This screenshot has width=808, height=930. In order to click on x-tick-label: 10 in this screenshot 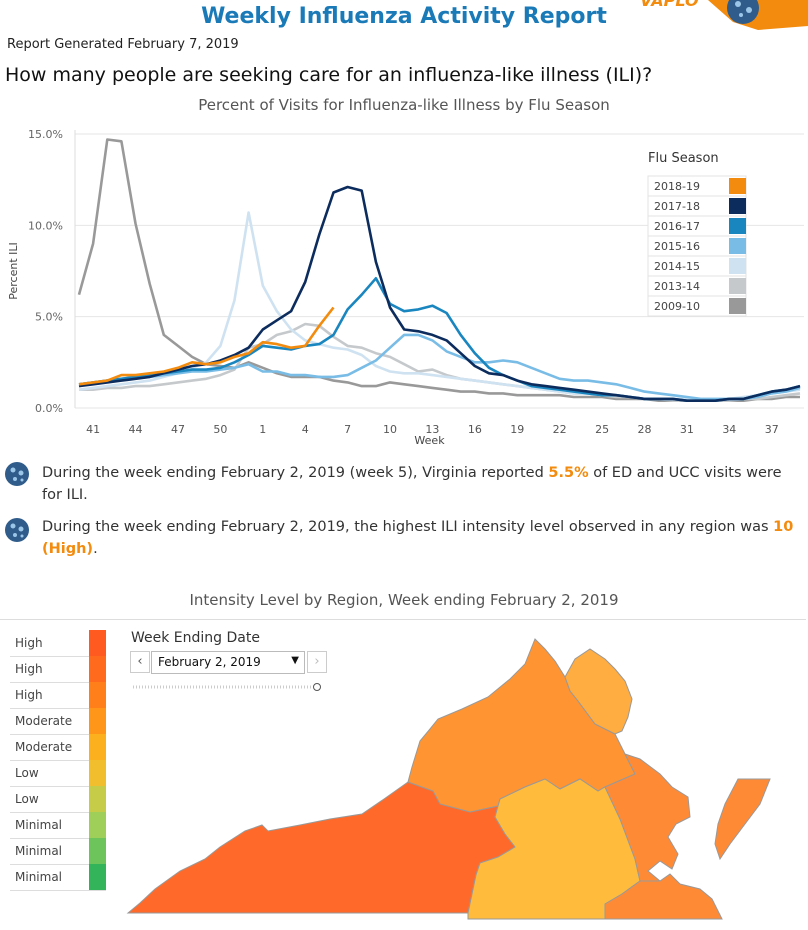, I will do `click(390, 429)`.